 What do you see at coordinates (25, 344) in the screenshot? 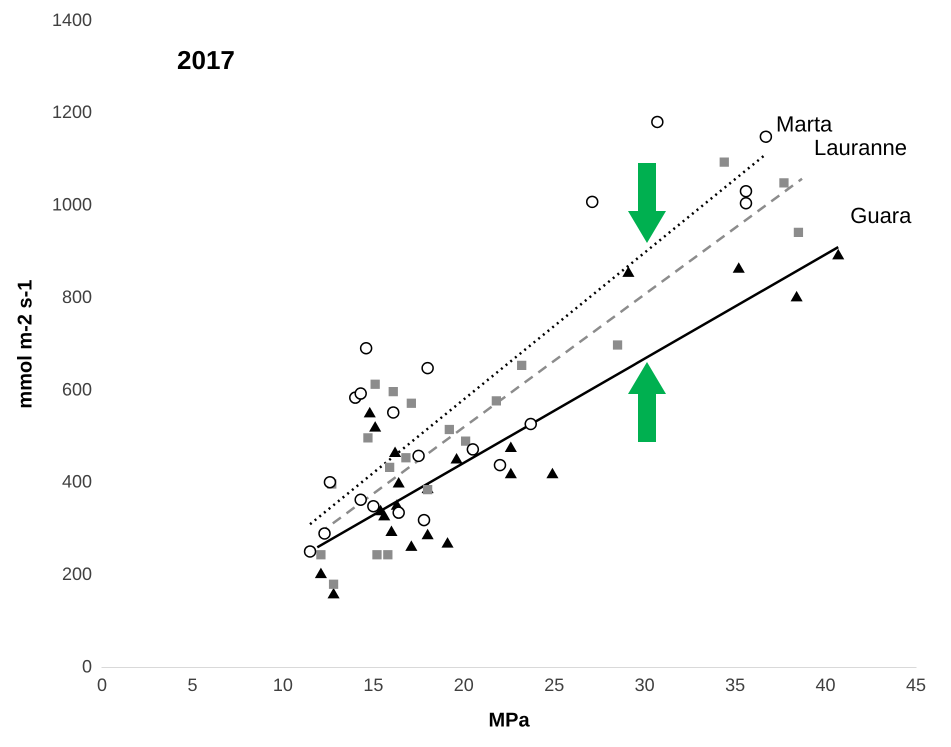
I see `y-axis-title: mmol m-2 s-1` at bounding box center [25, 344].